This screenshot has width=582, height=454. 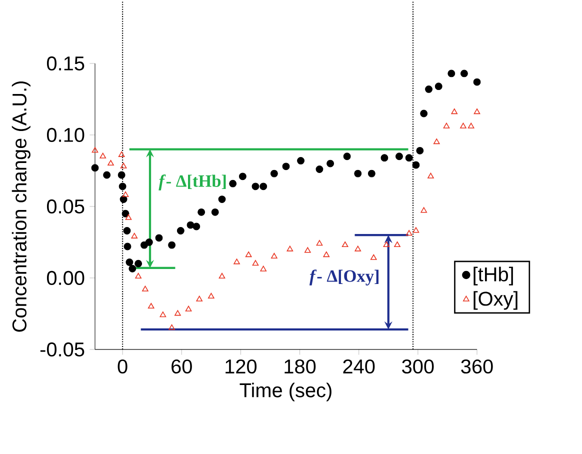 I want to click on x-tick-label: 60, so click(x=182, y=366).